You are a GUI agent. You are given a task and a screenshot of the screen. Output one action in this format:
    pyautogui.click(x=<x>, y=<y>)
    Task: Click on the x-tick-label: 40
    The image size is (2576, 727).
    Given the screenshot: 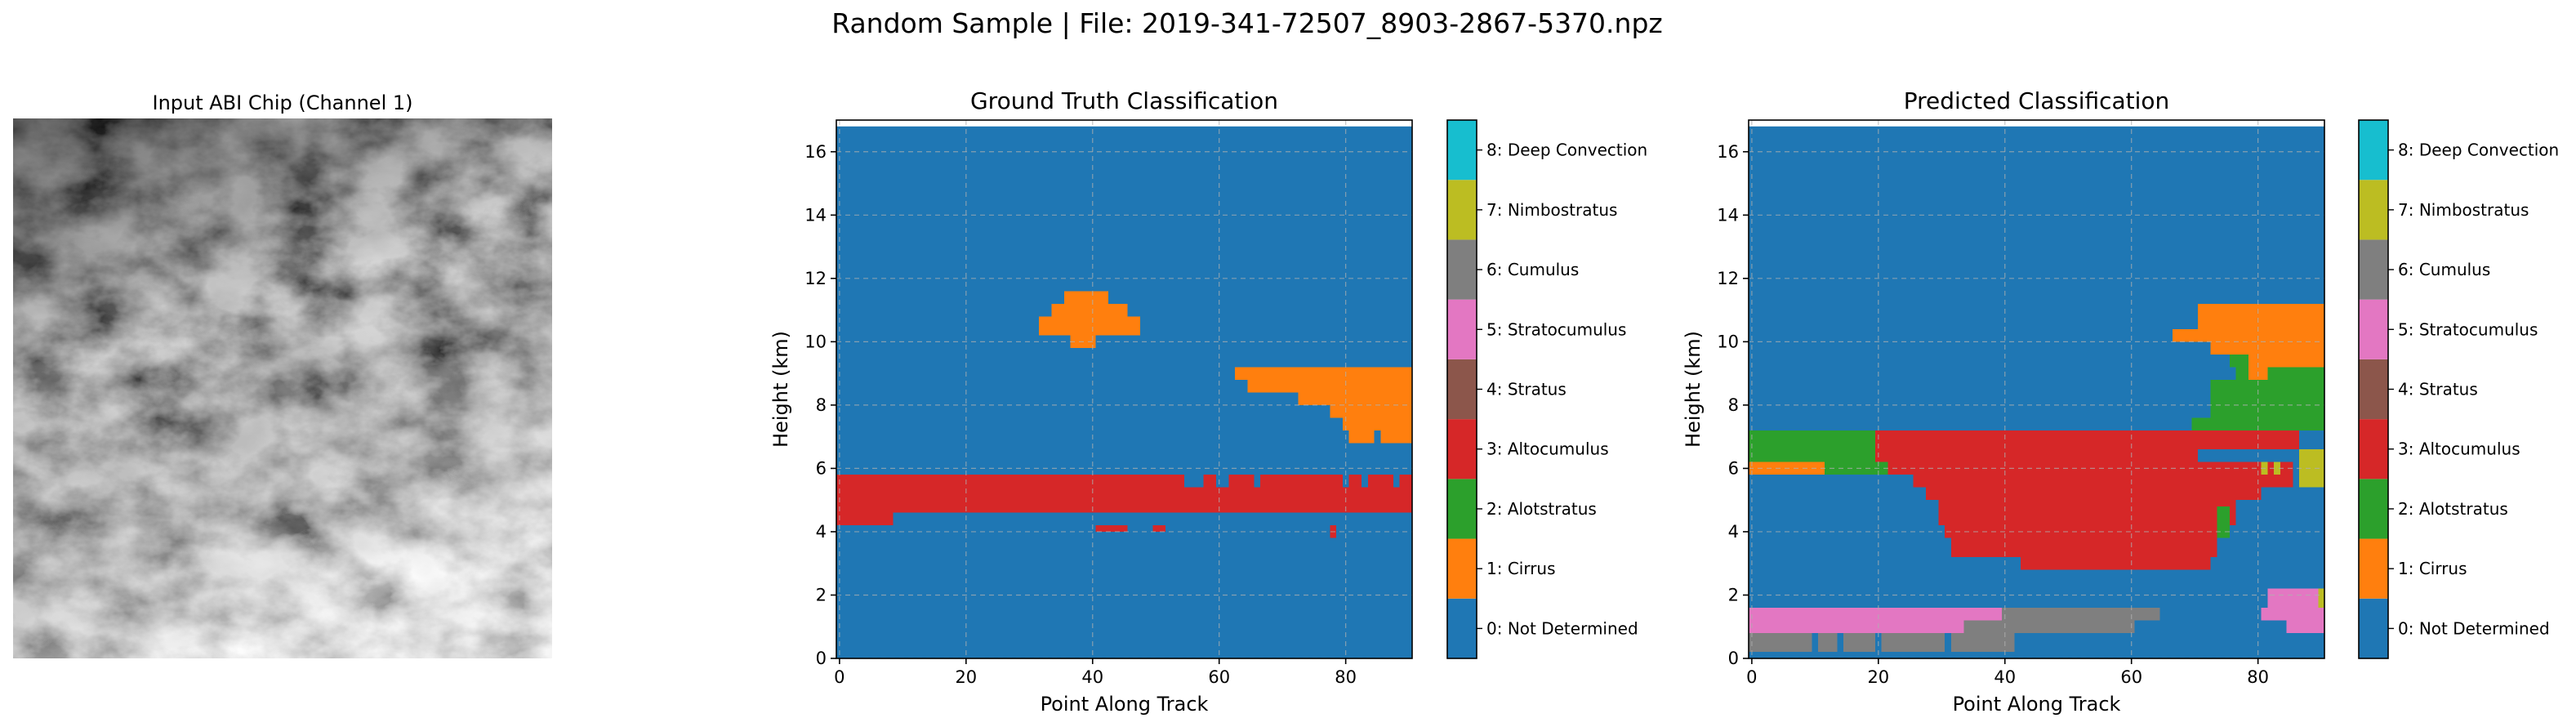 What is the action you would take?
    pyautogui.click(x=1092, y=677)
    